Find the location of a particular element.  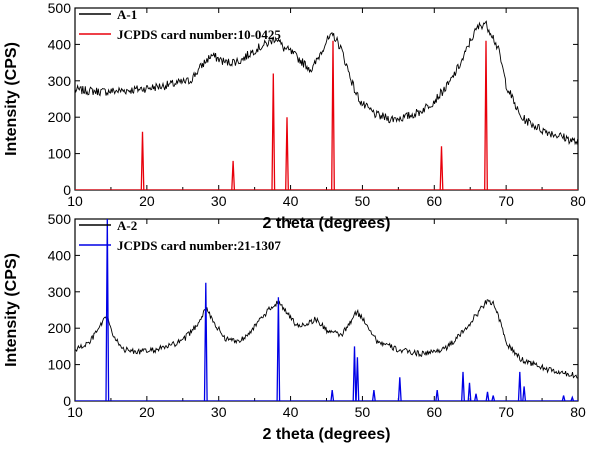

legend-label: JCPDS card number:21-1307 is located at coordinates (199, 245).